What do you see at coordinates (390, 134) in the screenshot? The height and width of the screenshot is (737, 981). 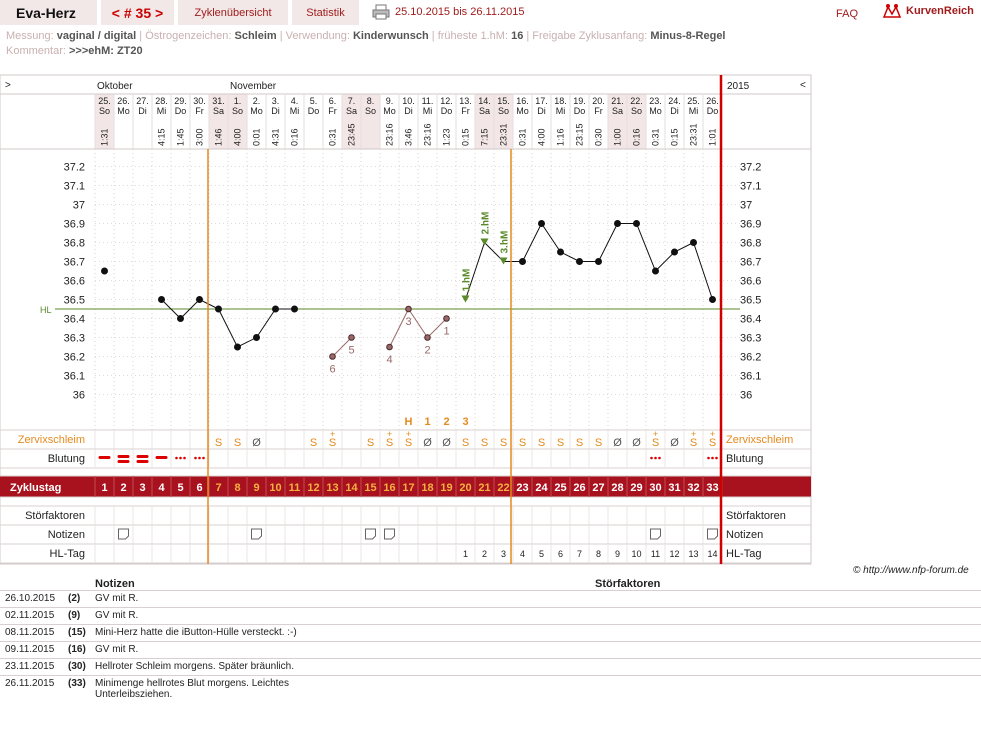 I see `measure-time: 23:16` at bounding box center [390, 134].